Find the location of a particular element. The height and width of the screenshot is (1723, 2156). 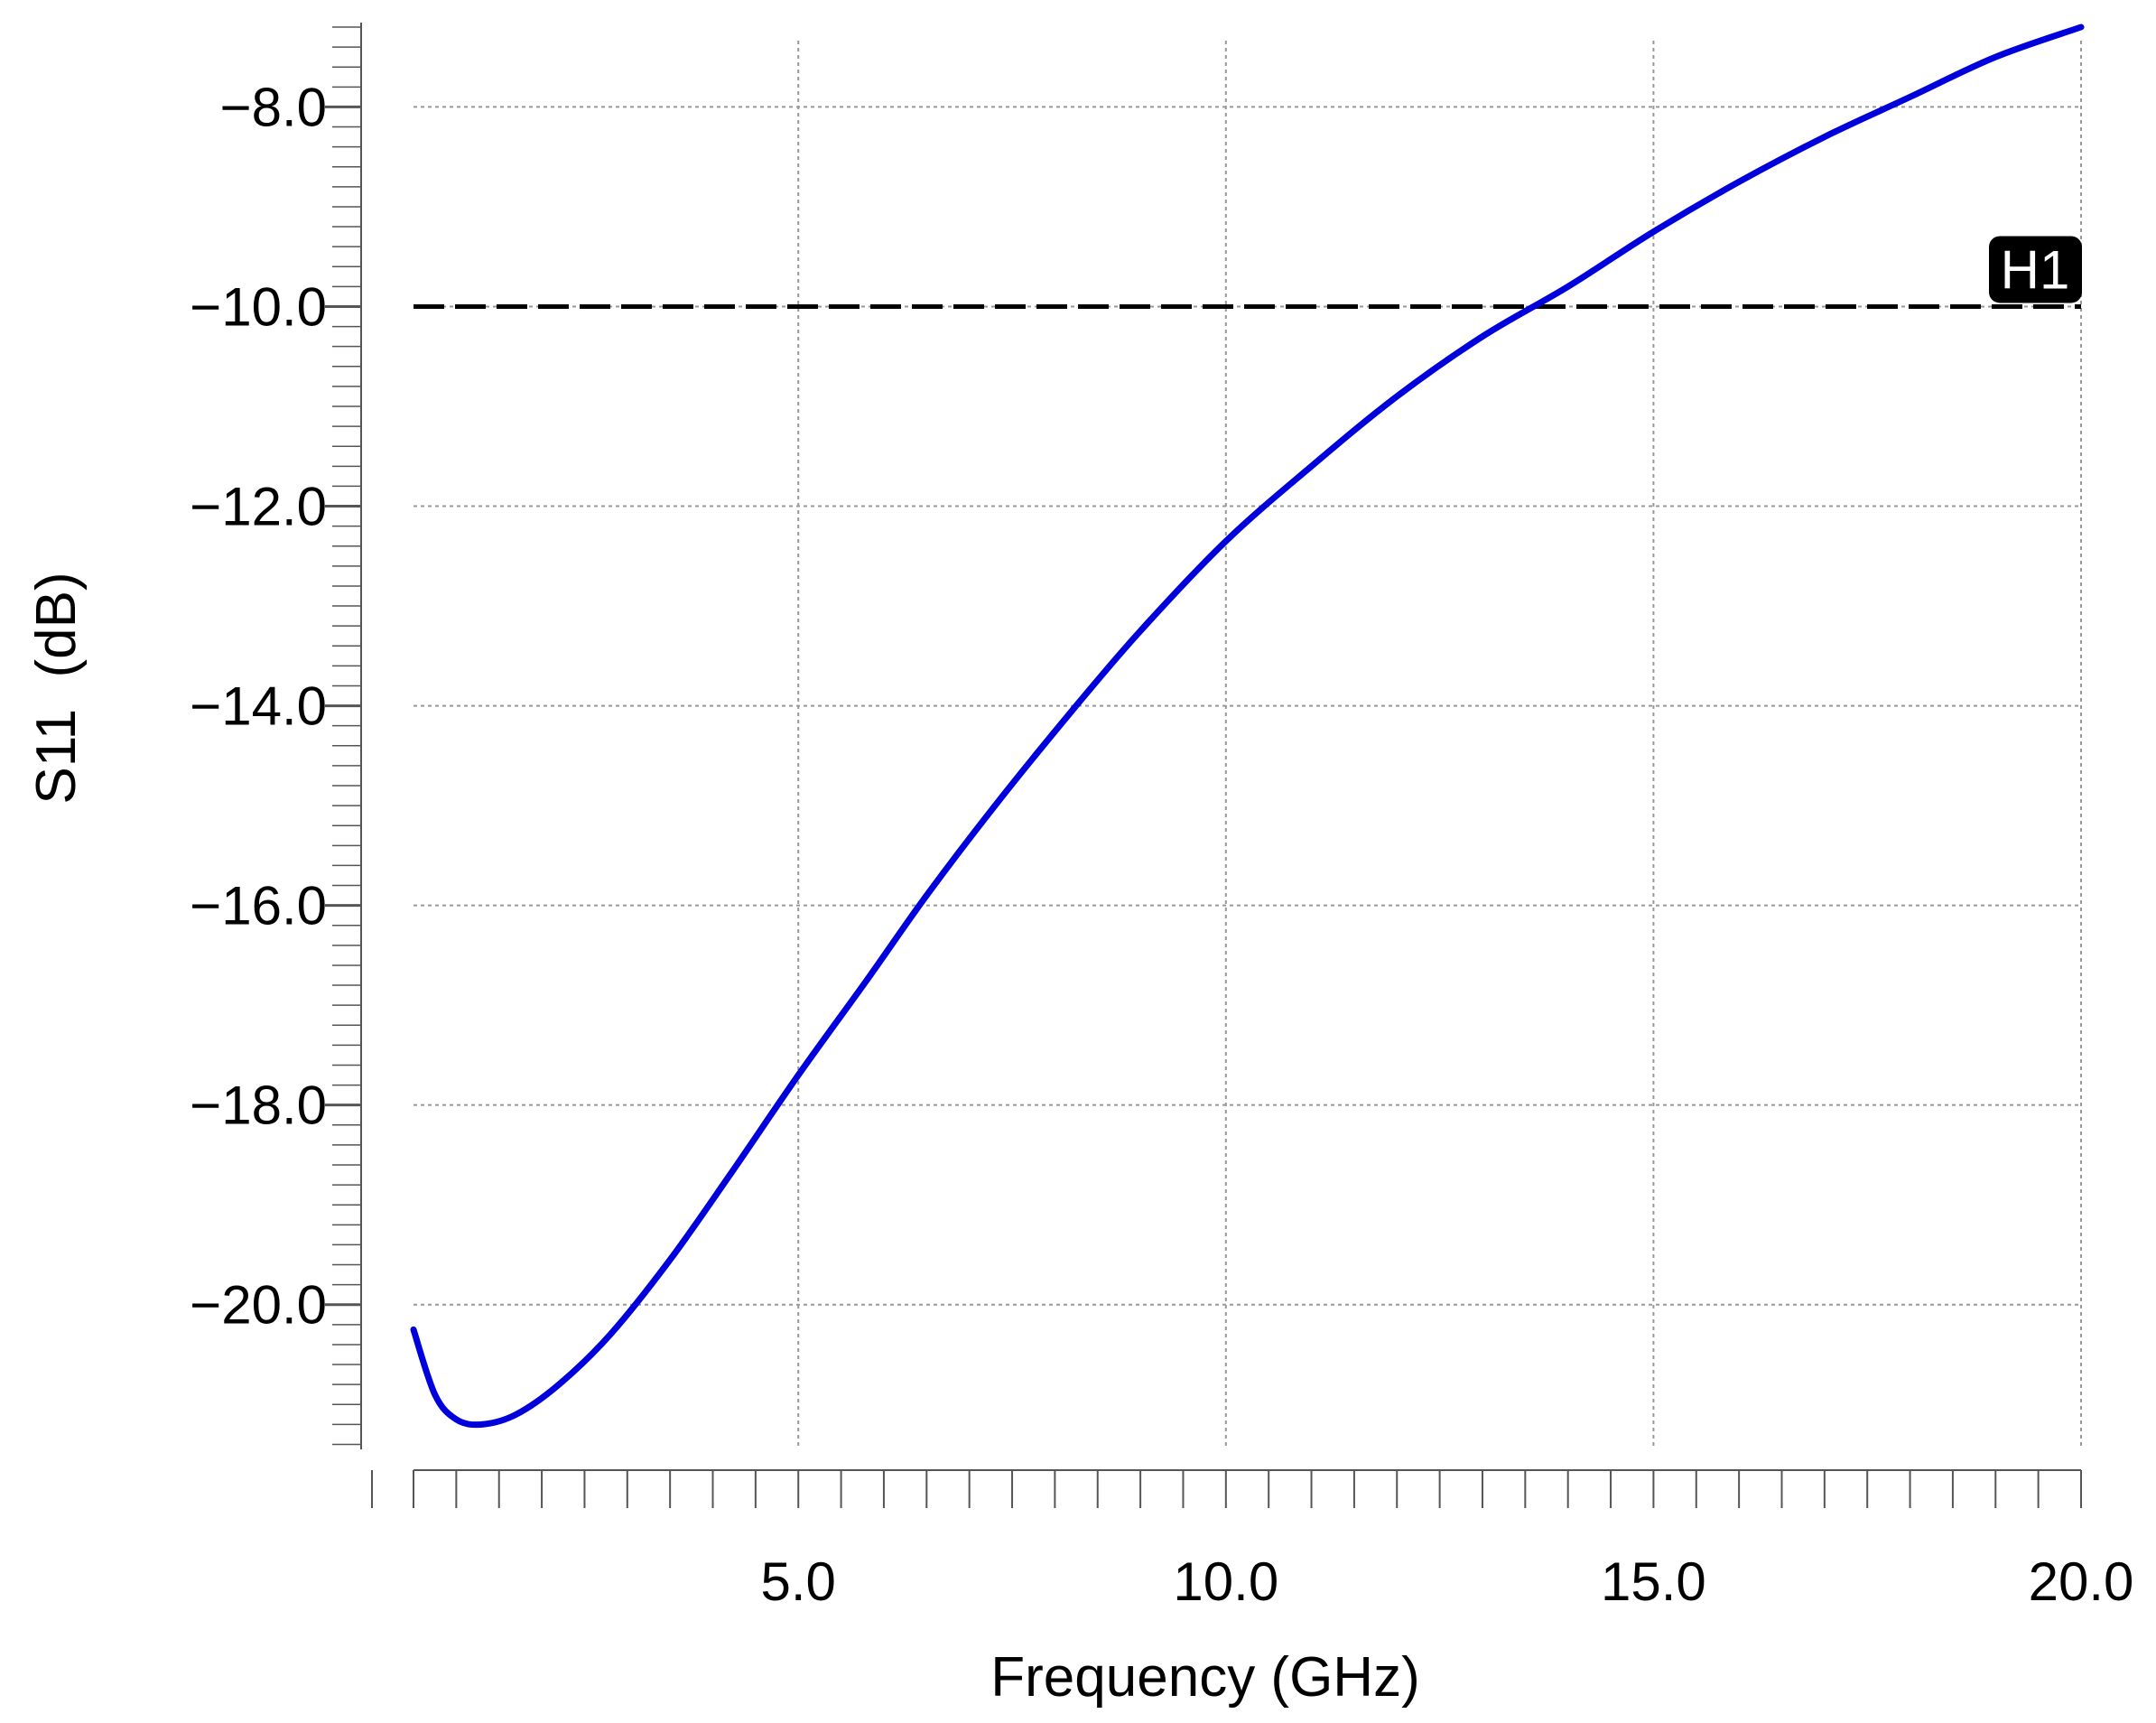

x-tick-label: 15.0 is located at coordinates (1654, 1581).